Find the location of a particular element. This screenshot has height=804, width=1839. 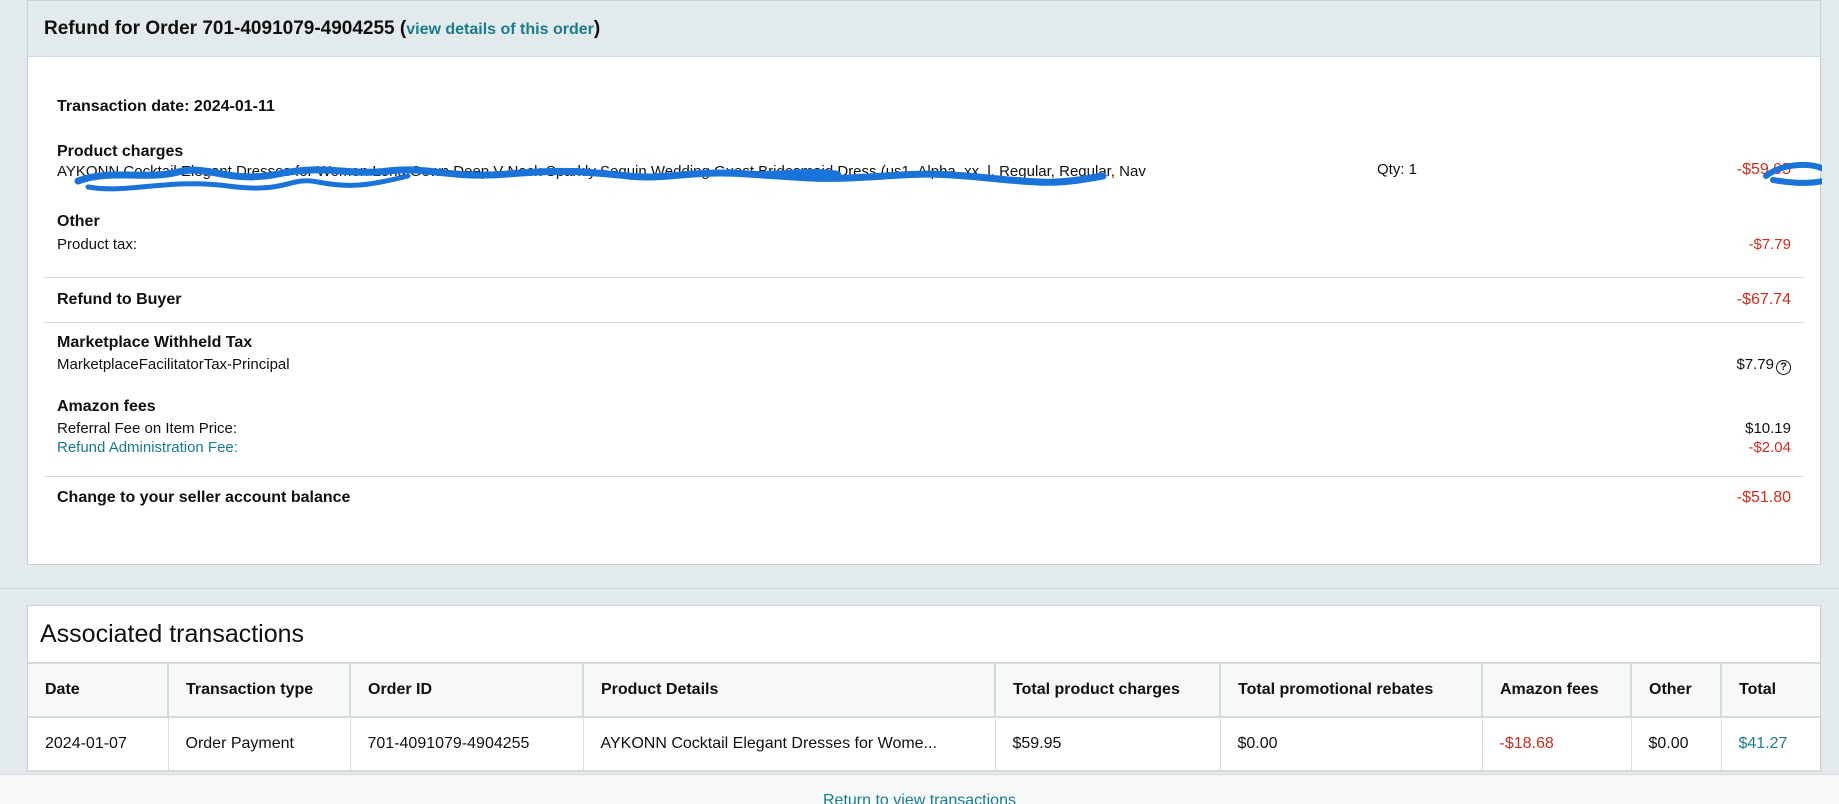

amazon-fees-label: Amazon fees is located at coordinates (106, 406).